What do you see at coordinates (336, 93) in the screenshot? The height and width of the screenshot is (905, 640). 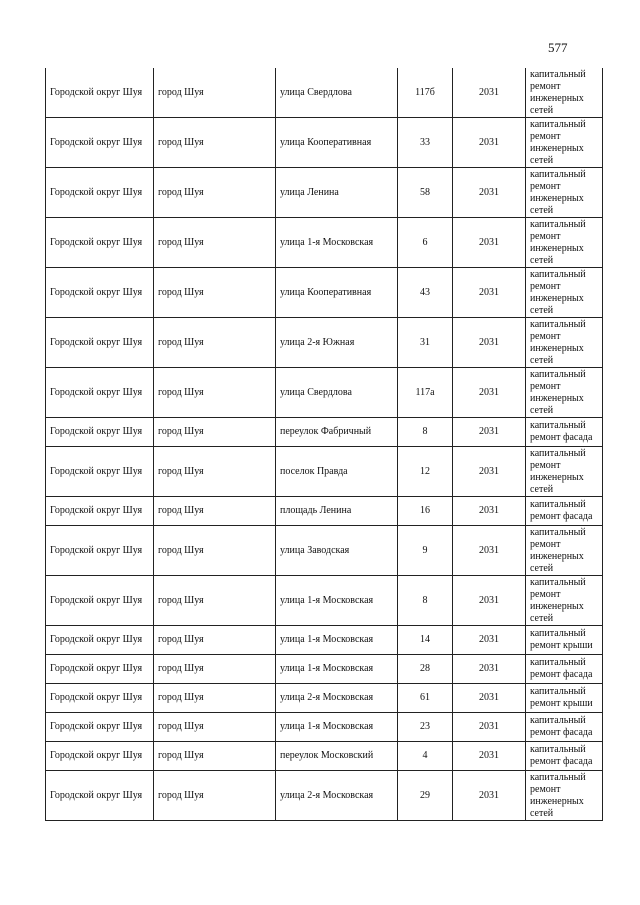 I see `street-cell: улица Свердлова` at bounding box center [336, 93].